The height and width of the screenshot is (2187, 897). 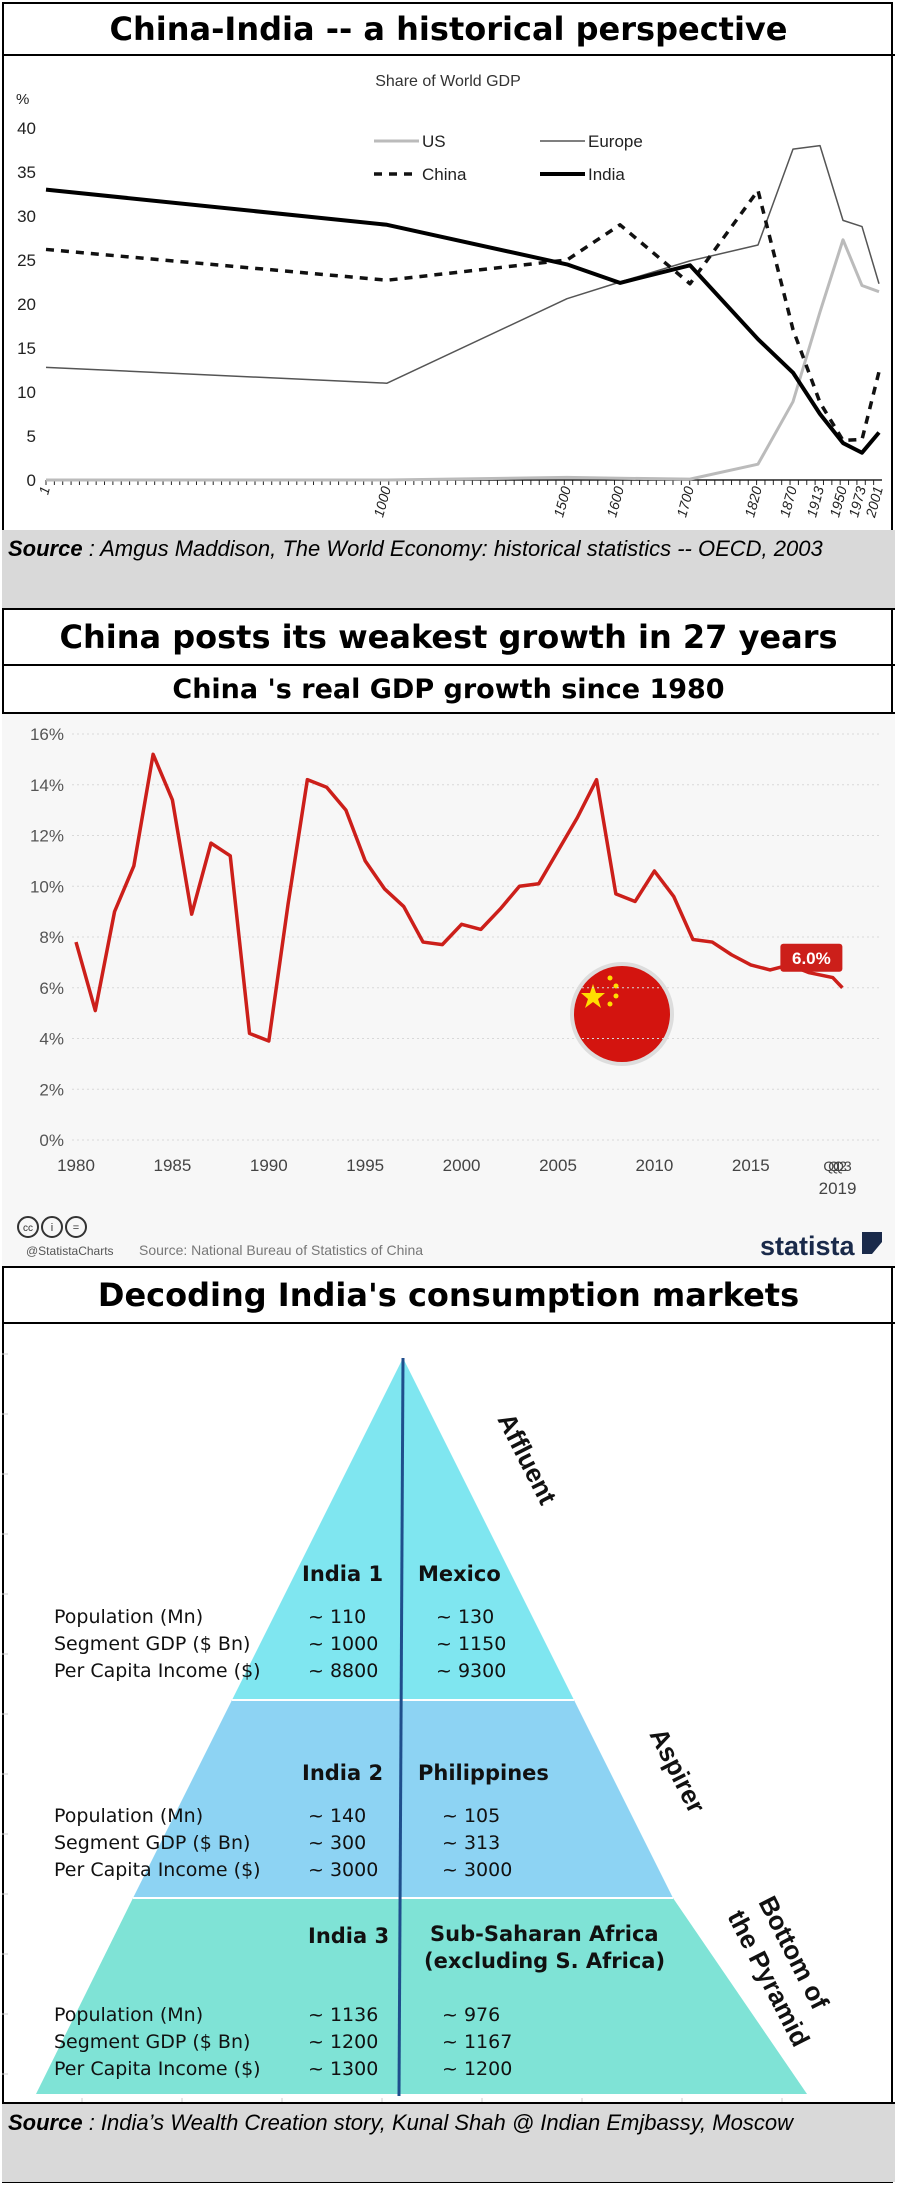 What do you see at coordinates (26, 128) in the screenshot?
I see `y-tick-label: 40` at bounding box center [26, 128].